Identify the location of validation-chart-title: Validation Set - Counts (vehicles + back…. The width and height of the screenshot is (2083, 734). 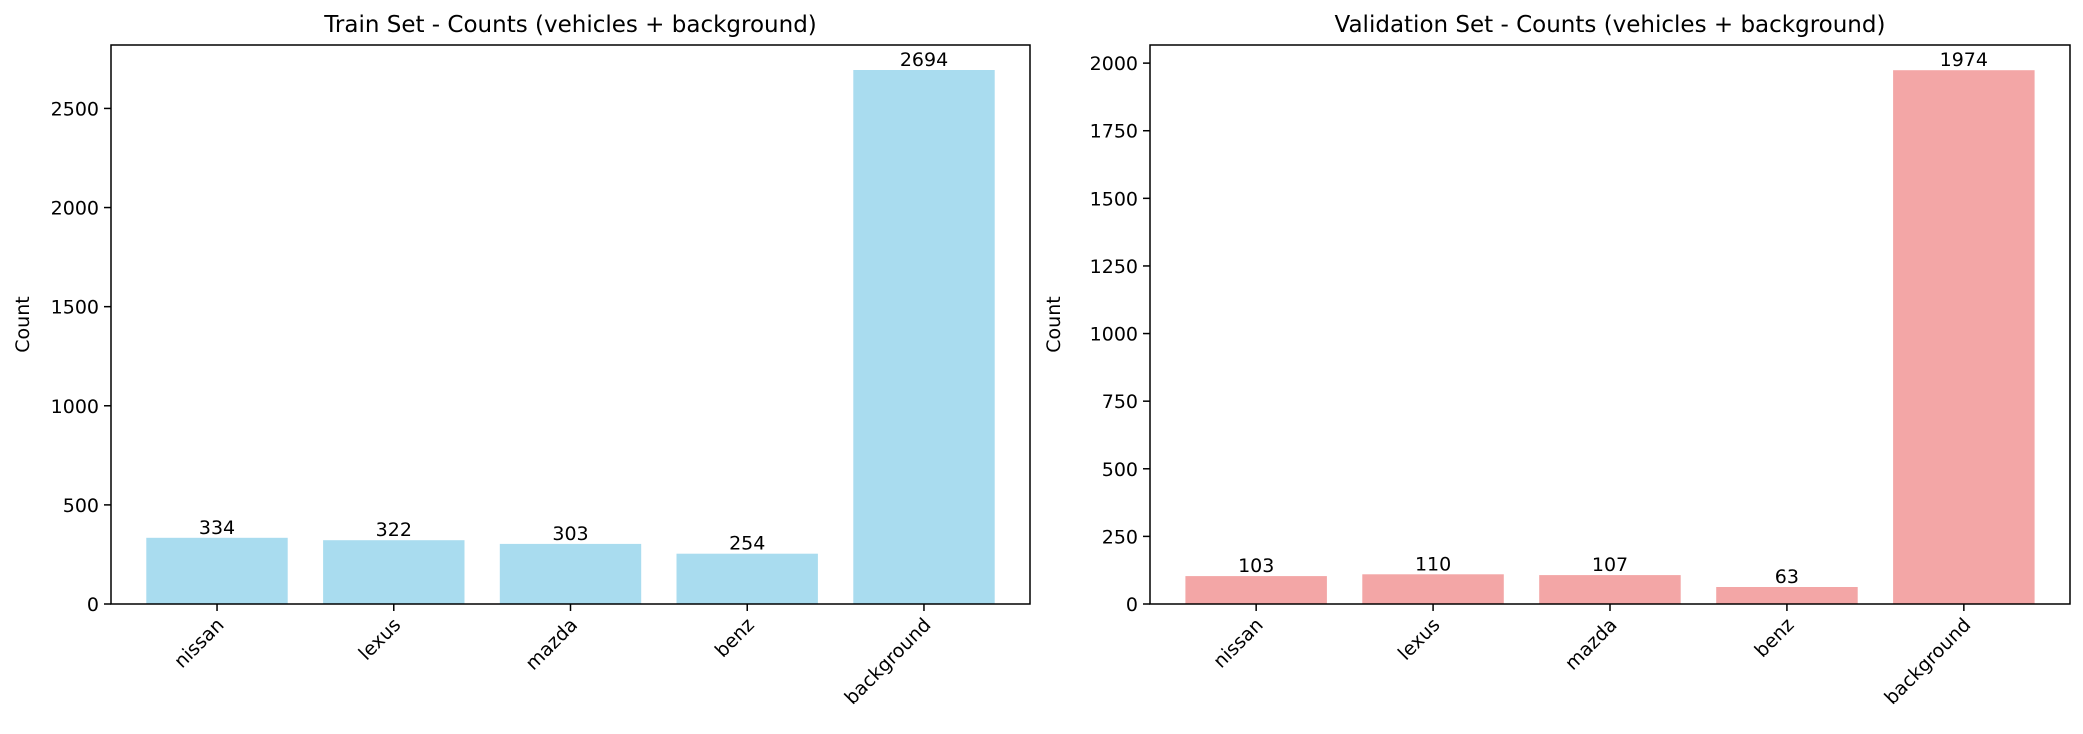
(1610, 25).